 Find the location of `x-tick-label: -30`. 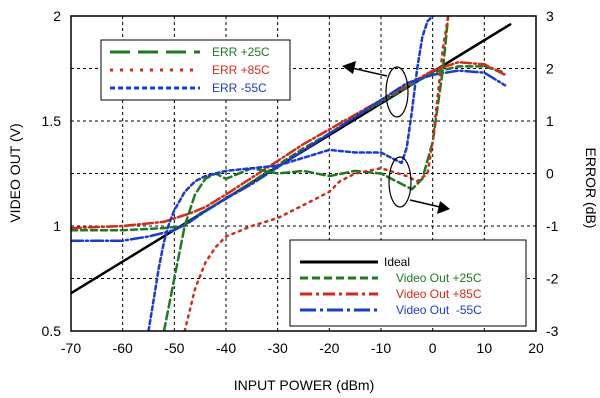

x-tick-label: -30 is located at coordinates (278, 348).